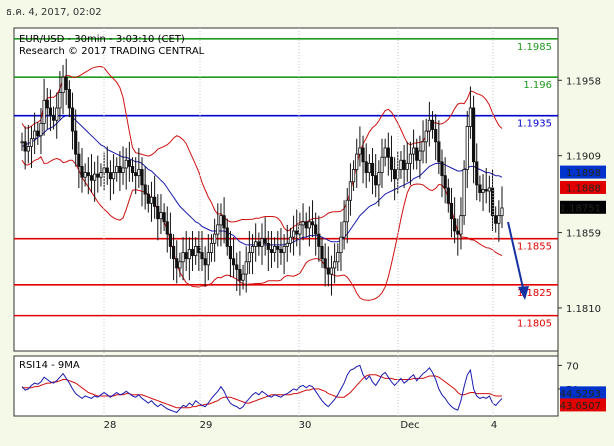  I want to click on x-tick-label: 4, so click(494, 425).